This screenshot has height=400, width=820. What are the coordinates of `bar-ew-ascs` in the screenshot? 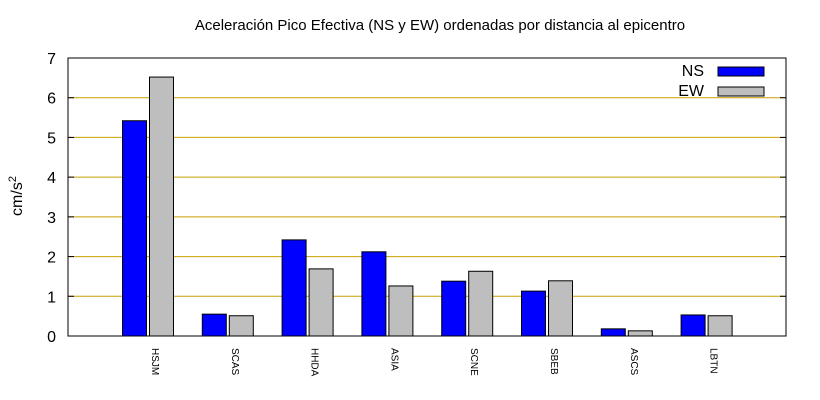 It's located at (640, 333).